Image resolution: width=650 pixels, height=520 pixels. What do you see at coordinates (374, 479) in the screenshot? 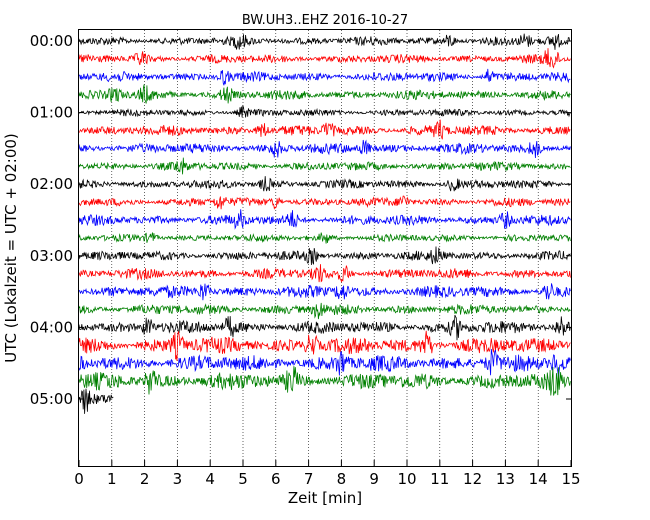
I see `x-tick-label: 9` at bounding box center [374, 479].